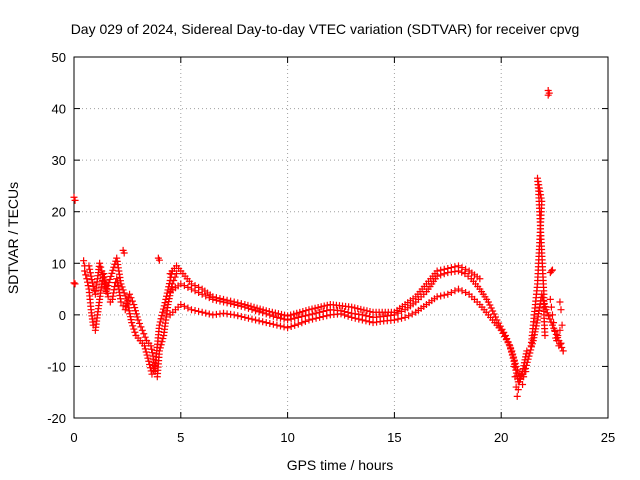  Describe the element at coordinates (59, 160) in the screenshot. I see `y-tick-label: 30` at that location.